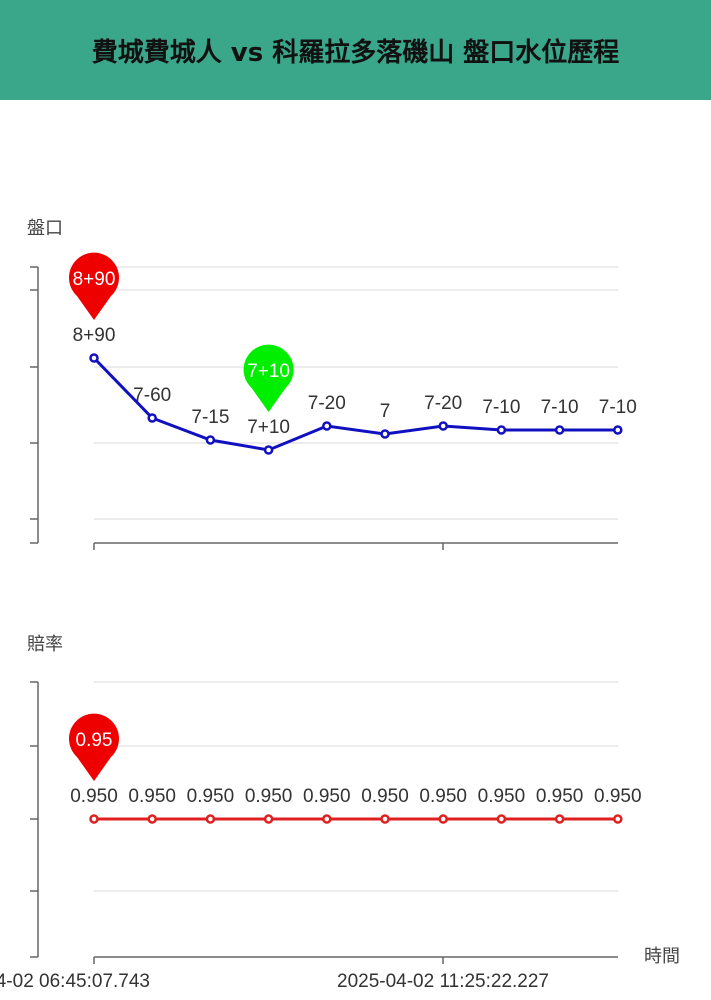  I want to click on x-tick-label: 2025-04-02 11:25:22.227, so click(443, 981).